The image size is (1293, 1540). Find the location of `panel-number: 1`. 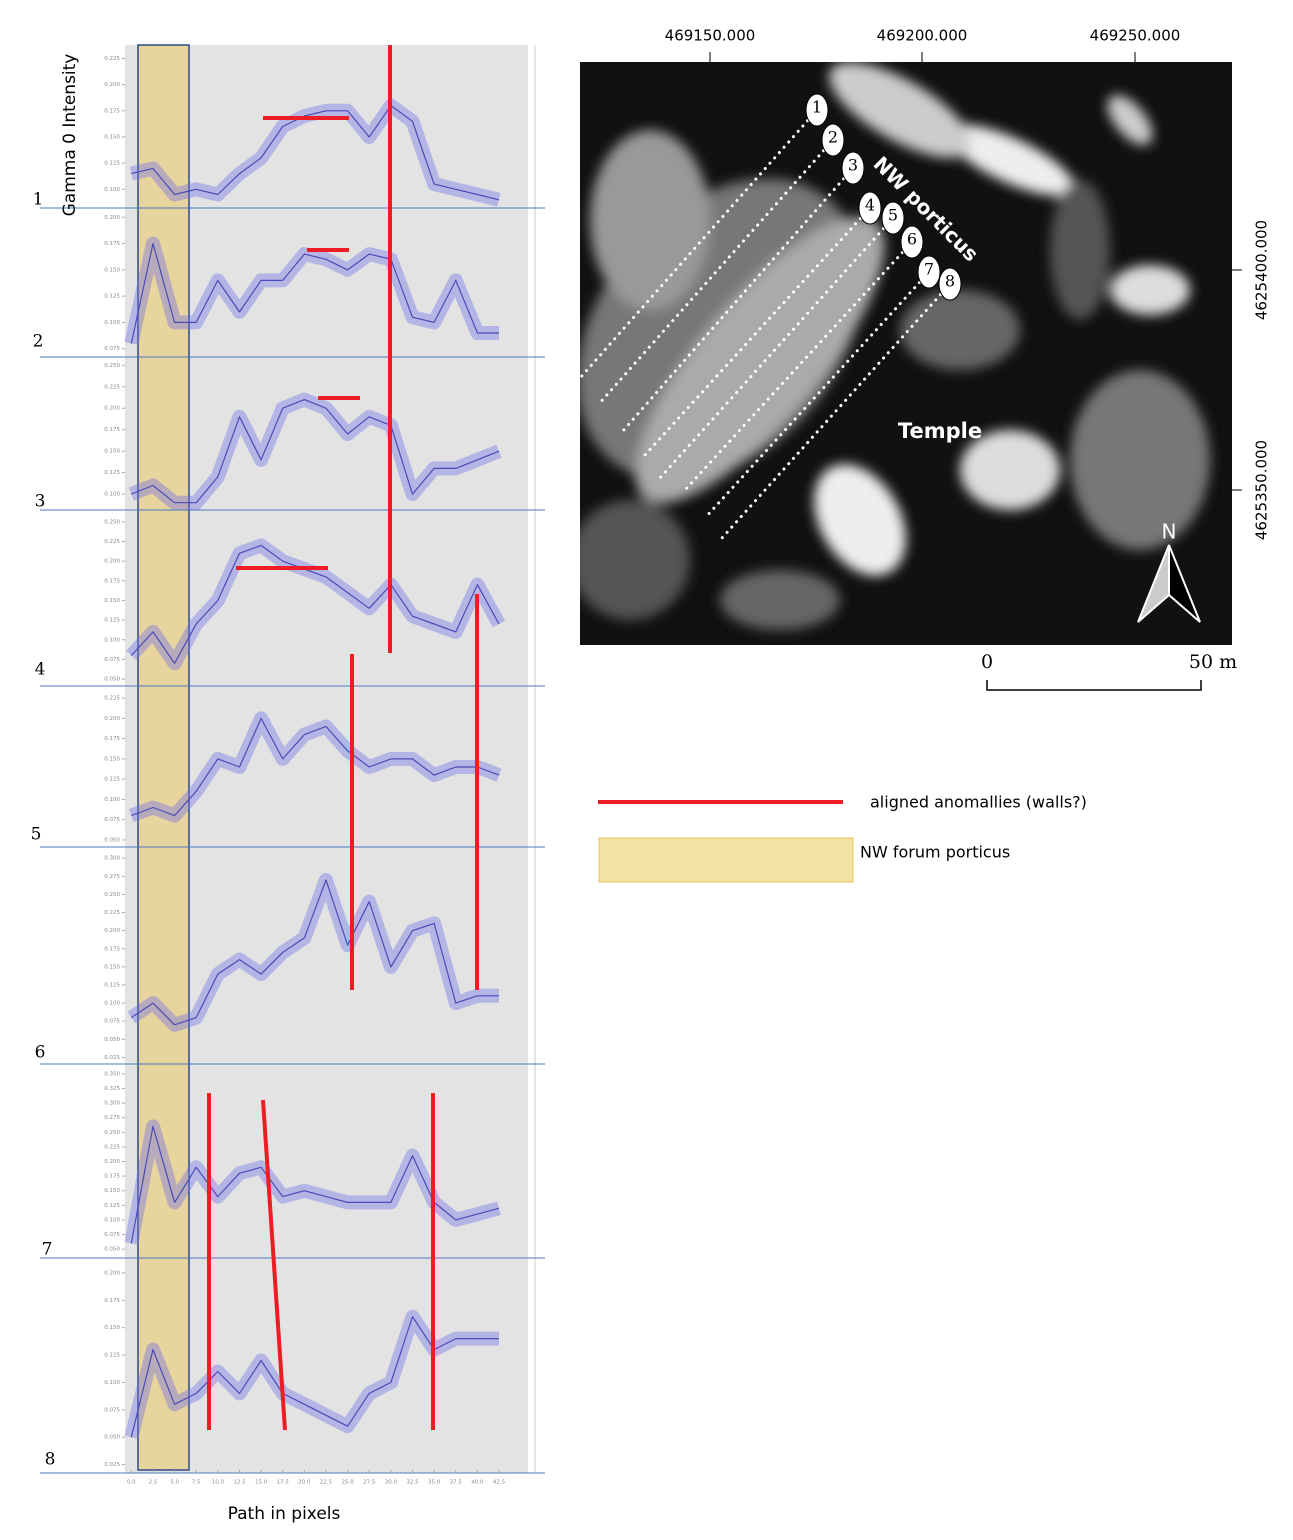

panel-number: 1 is located at coordinates (38, 200).